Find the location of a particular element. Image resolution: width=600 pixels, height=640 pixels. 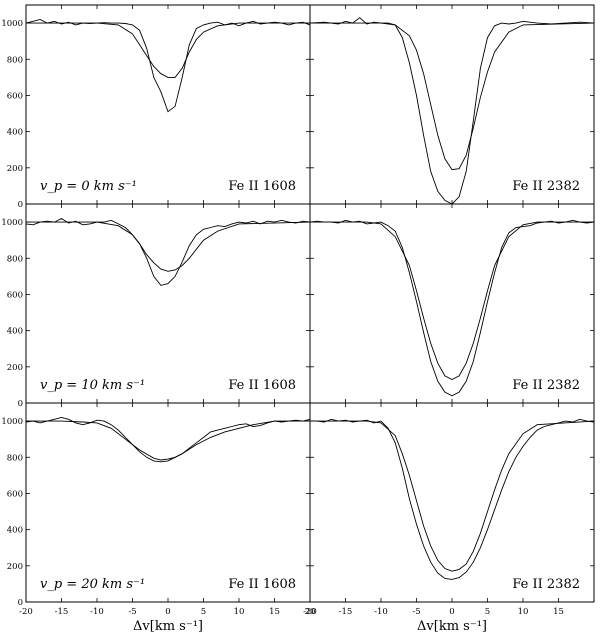

panel-r0c1: Fe II 2382 is located at coordinates (452, 104).